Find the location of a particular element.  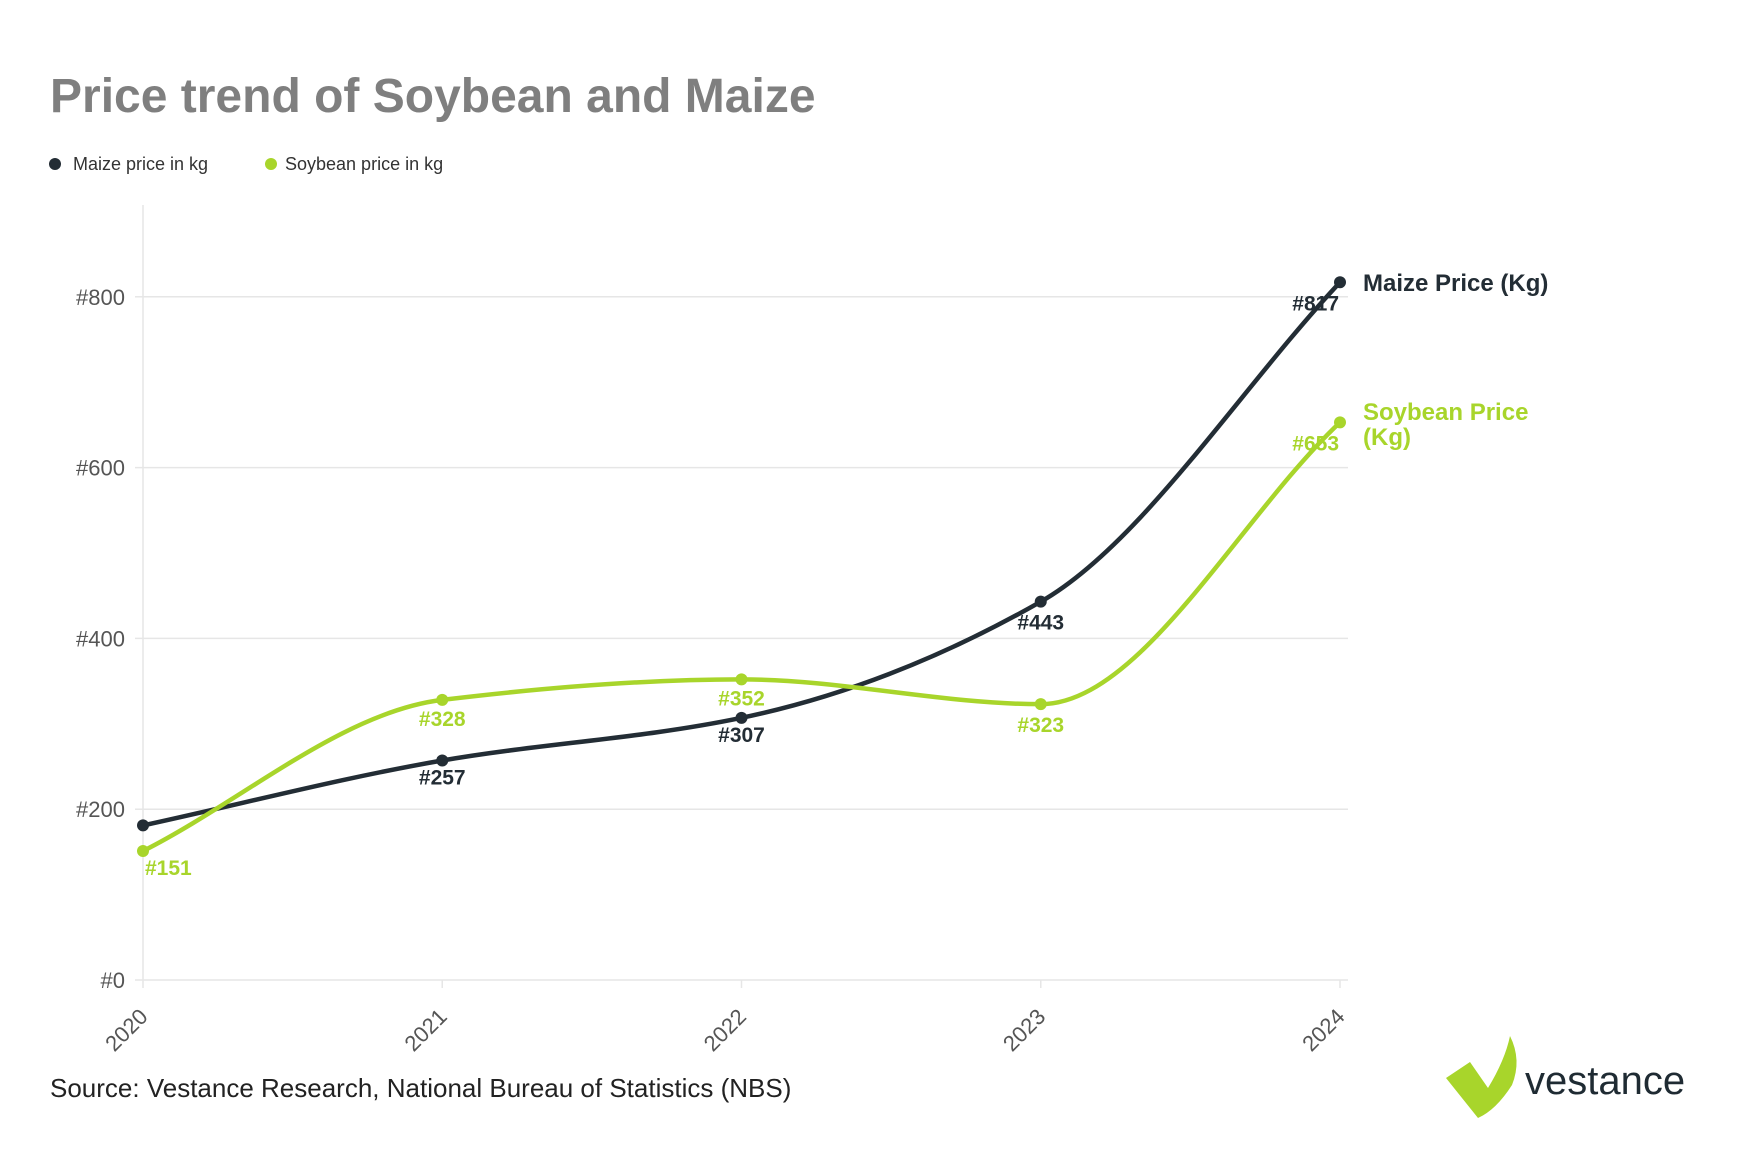

data-label-maize: #257 is located at coordinates (442, 778).